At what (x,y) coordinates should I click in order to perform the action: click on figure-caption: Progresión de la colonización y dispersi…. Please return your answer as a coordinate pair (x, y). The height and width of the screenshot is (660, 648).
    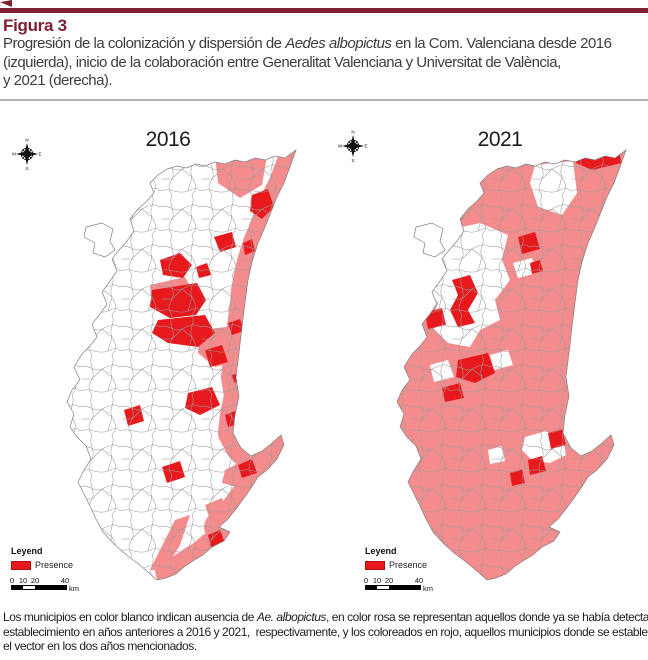
    Looking at the image, I should click on (325, 63).